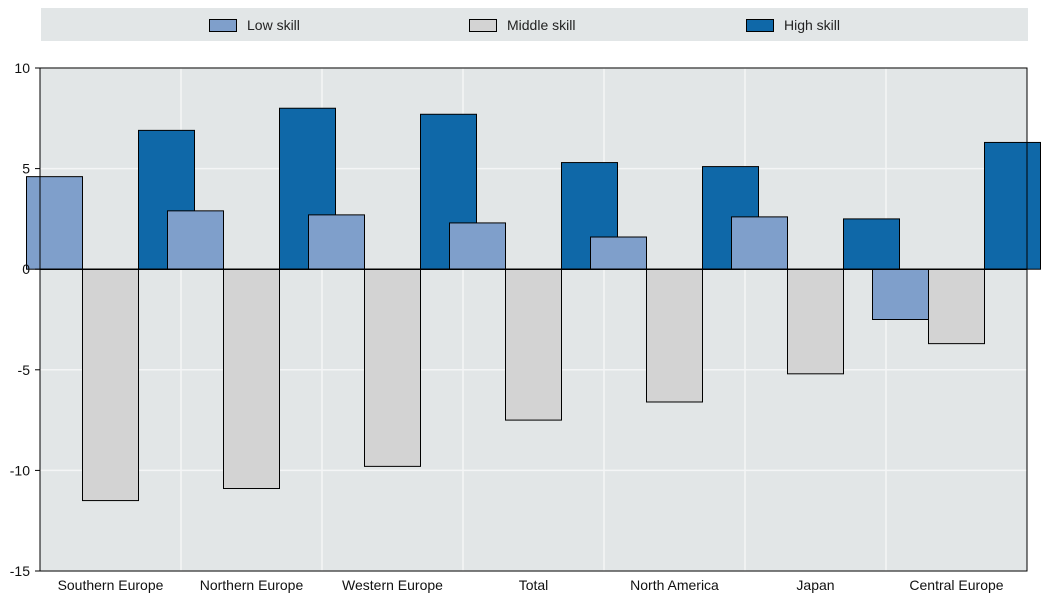  I want to click on legend: Low skill Middle skill High skill, so click(534, 24).